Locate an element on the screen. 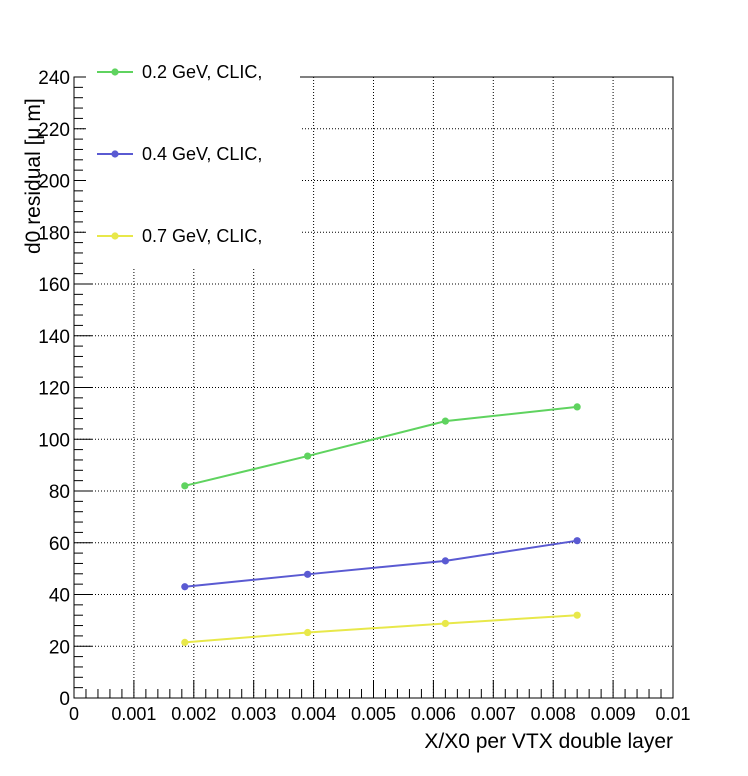 This screenshot has width=748, height=776. x-tick-label: 0.005 is located at coordinates (373, 714).